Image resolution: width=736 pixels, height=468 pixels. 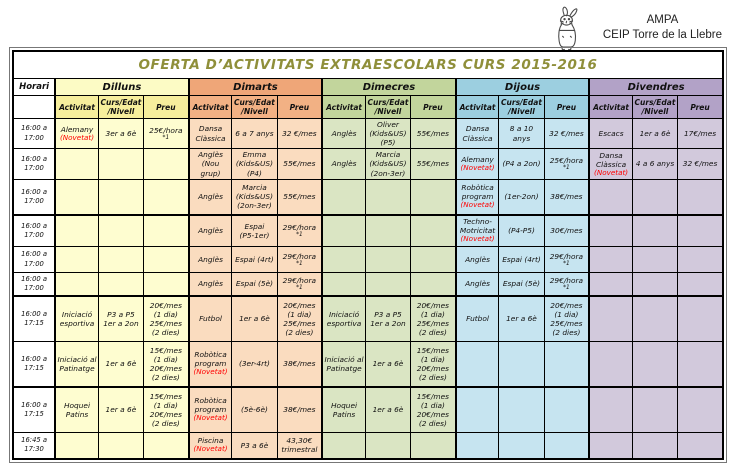 I want to click on level-text: Espai (P5-1er), so click(x=254, y=230).